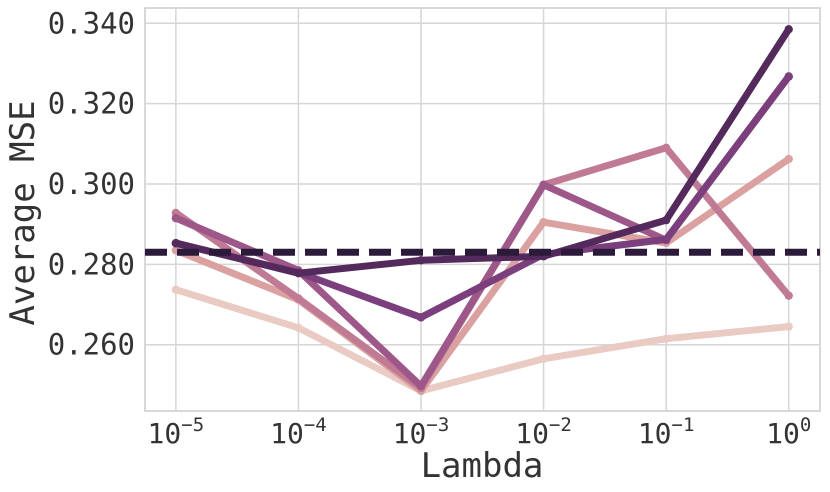  What do you see at coordinates (482, 466) in the screenshot?
I see `x-axis-label: Lambda` at bounding box center [482, 466].